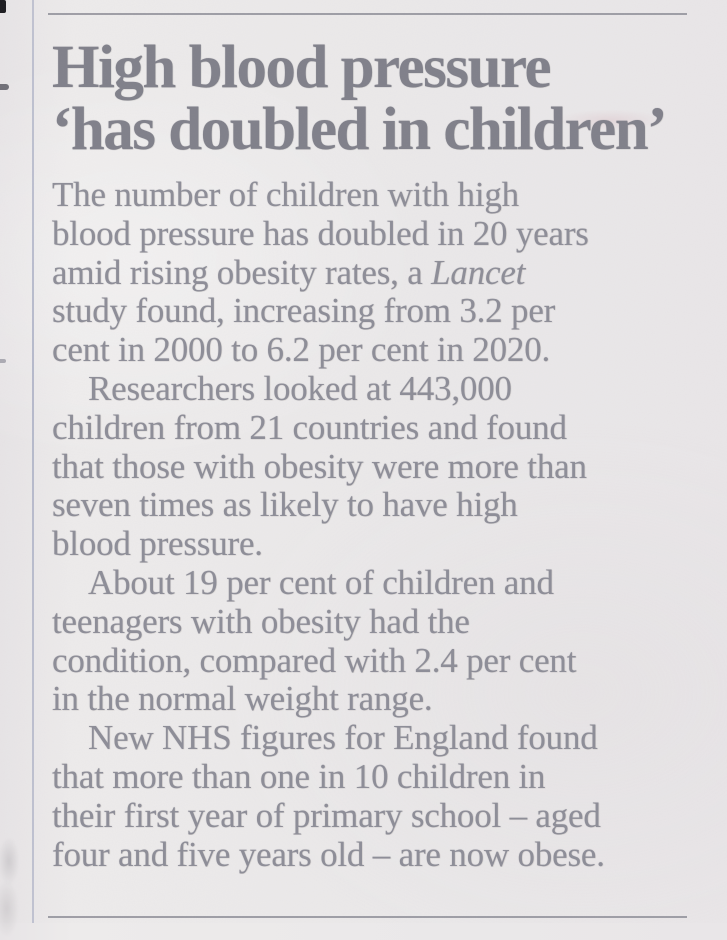 The image size is (727, 940). What do you see at coordinates (359, 129) in the screenshot?
I see `headline-line: ‘has doubled in children’` at bounding box center [359, 129].